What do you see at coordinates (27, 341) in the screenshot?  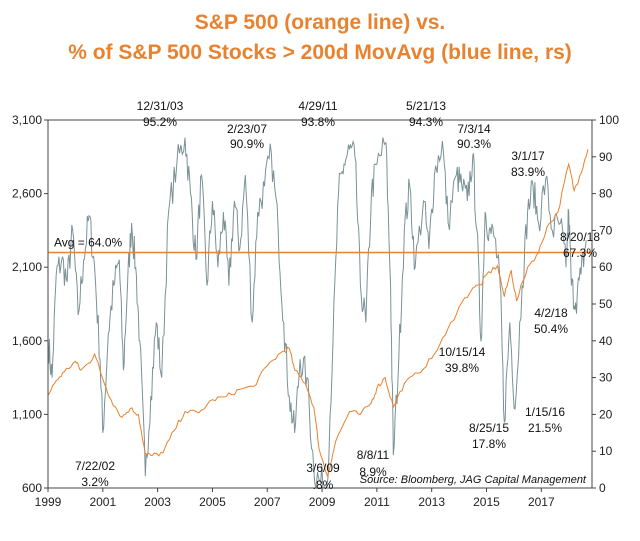 I see `left-tick-label: 1,600` at bounding box center [27, 341].